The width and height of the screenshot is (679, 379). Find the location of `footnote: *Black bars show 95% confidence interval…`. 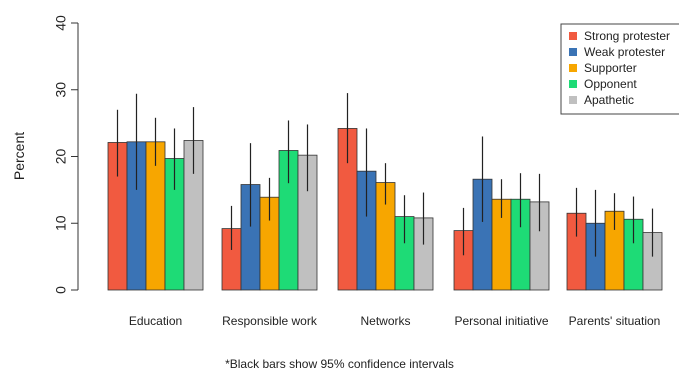

footnote: *Black bars show 95% confidence interval… is located at coordinates (339, 364).